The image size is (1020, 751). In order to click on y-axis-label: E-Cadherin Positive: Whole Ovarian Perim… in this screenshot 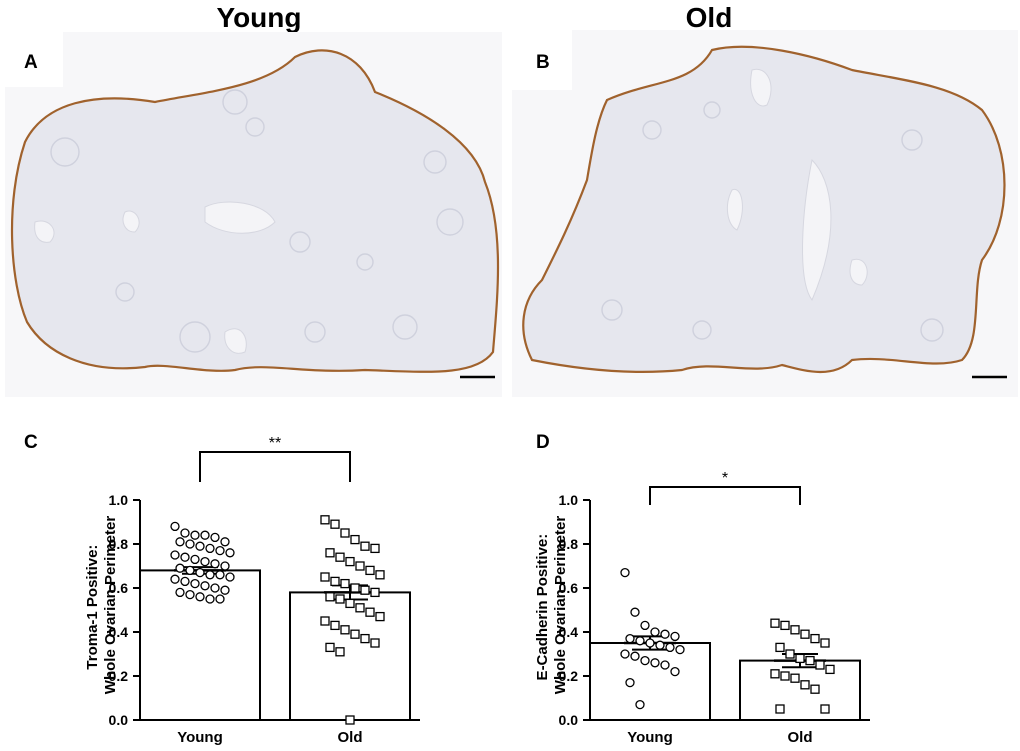, I will do `click(551, 605)`.